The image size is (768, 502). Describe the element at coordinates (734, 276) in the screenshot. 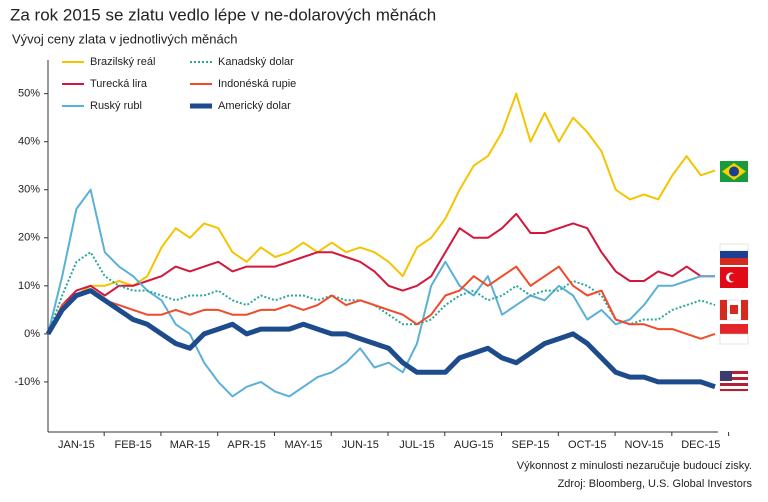

I see `flags` at that location.